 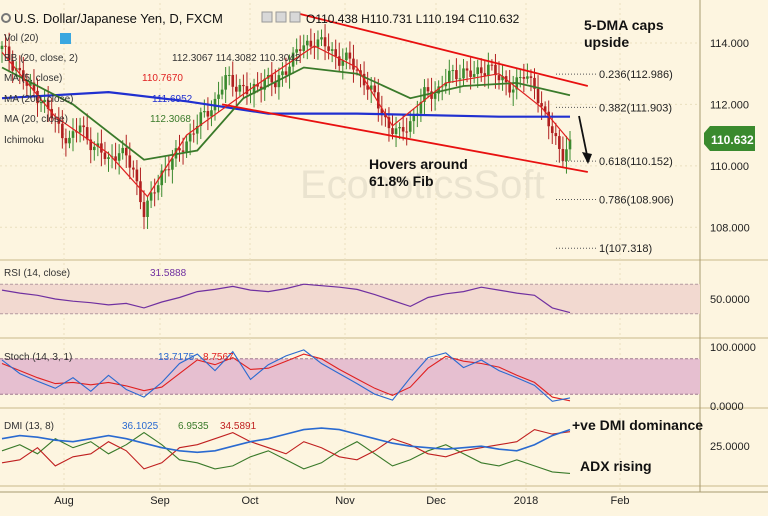 I want to click on stoch-tick-label: 0.0000, so click(x=727, y=407).